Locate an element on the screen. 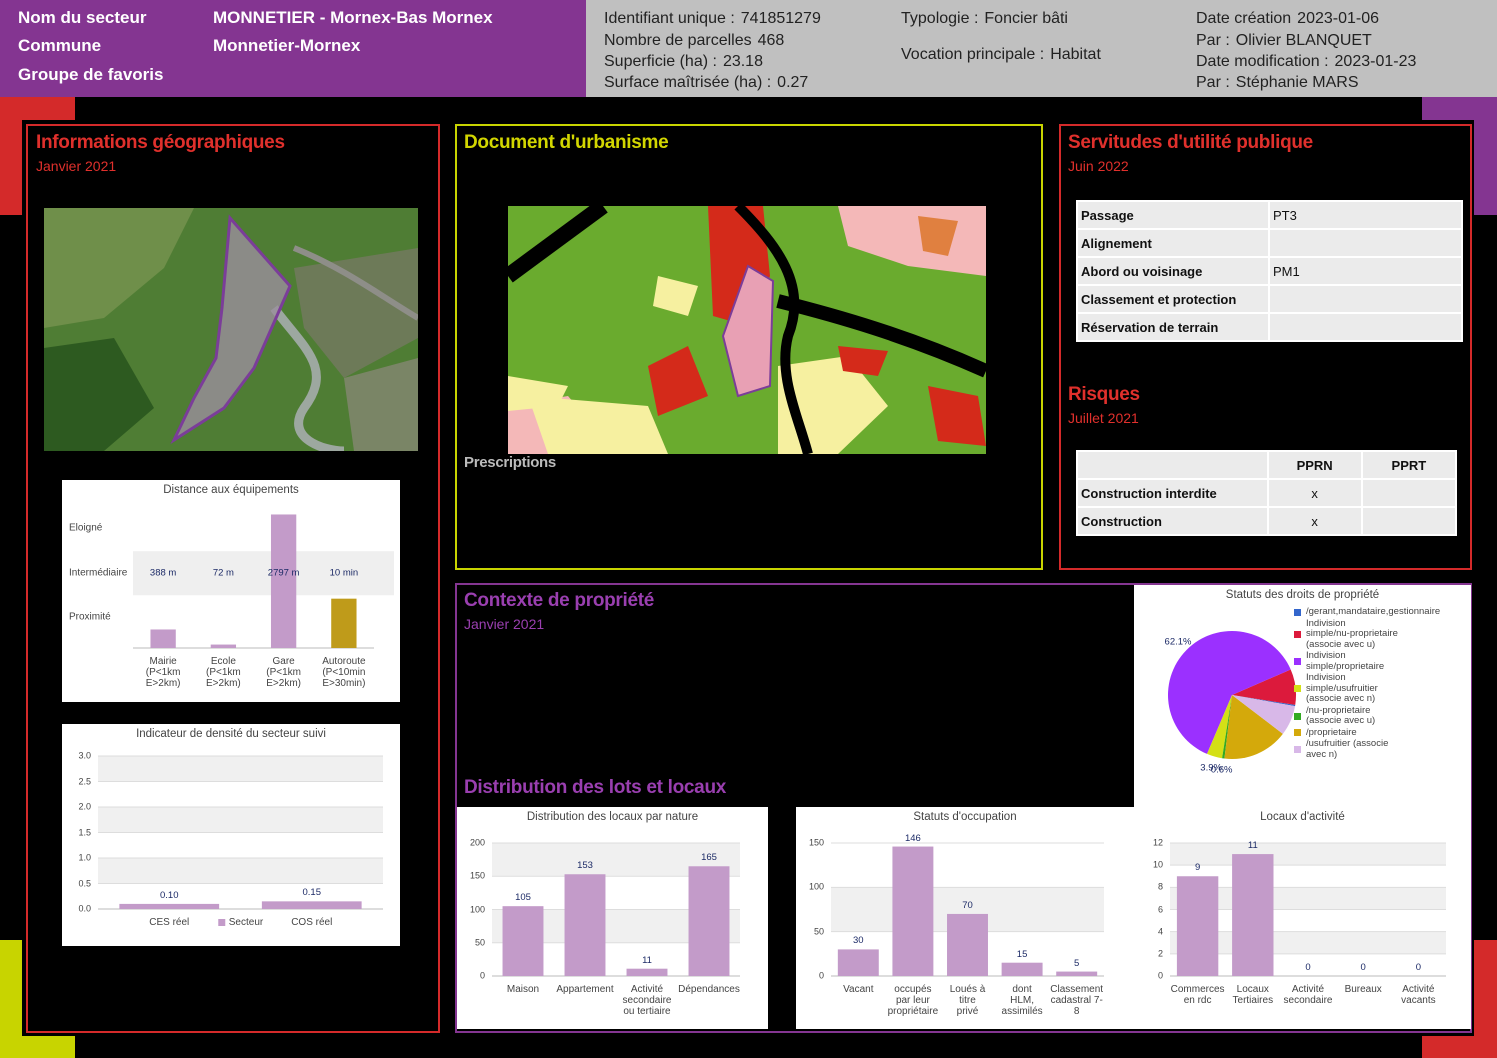 The height and width of the screenshot is (1058, 1497). header-info-item: Vocation principale : Habitat is located at coordinates (1001, 55).